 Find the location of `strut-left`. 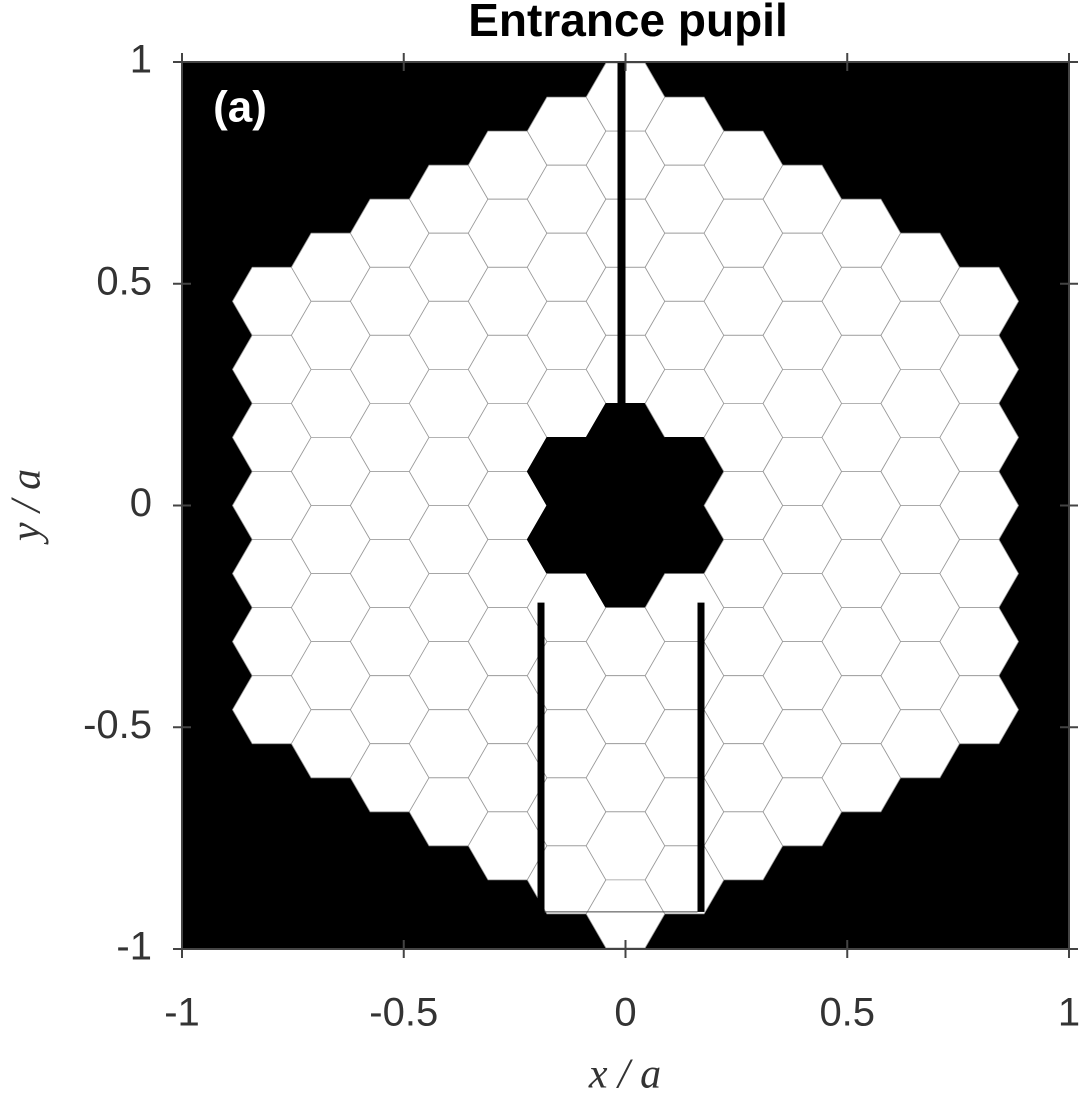

strut-left is located at coordinates (541, 757).